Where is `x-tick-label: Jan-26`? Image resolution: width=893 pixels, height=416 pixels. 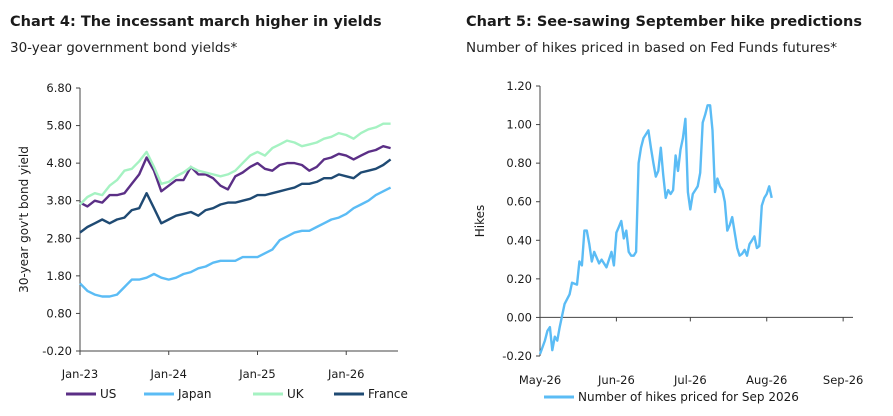
x-tick-label: Jan-26 is located at coordinates (346, 374).